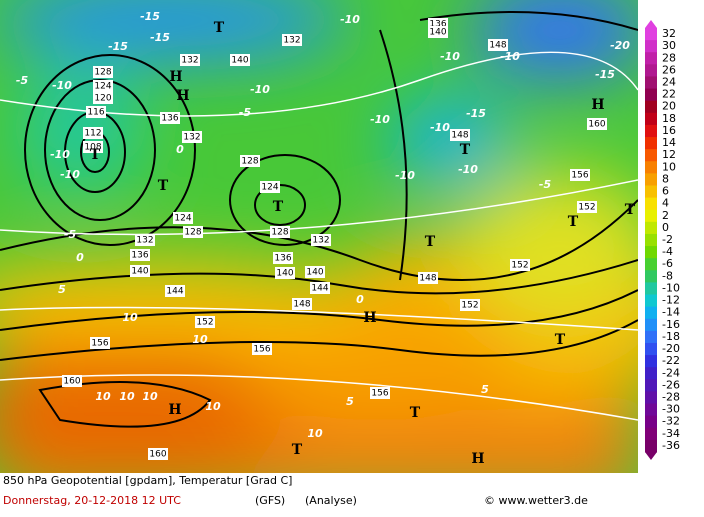  I want to click on geopotential-label: 116, so click(95, 113).